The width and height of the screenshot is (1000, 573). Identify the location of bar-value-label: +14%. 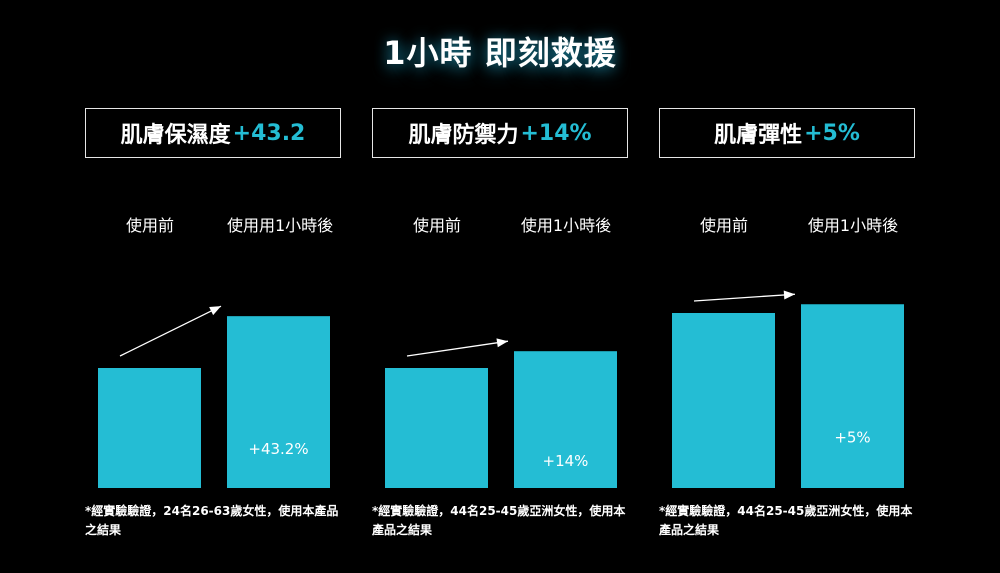
(566, 461).